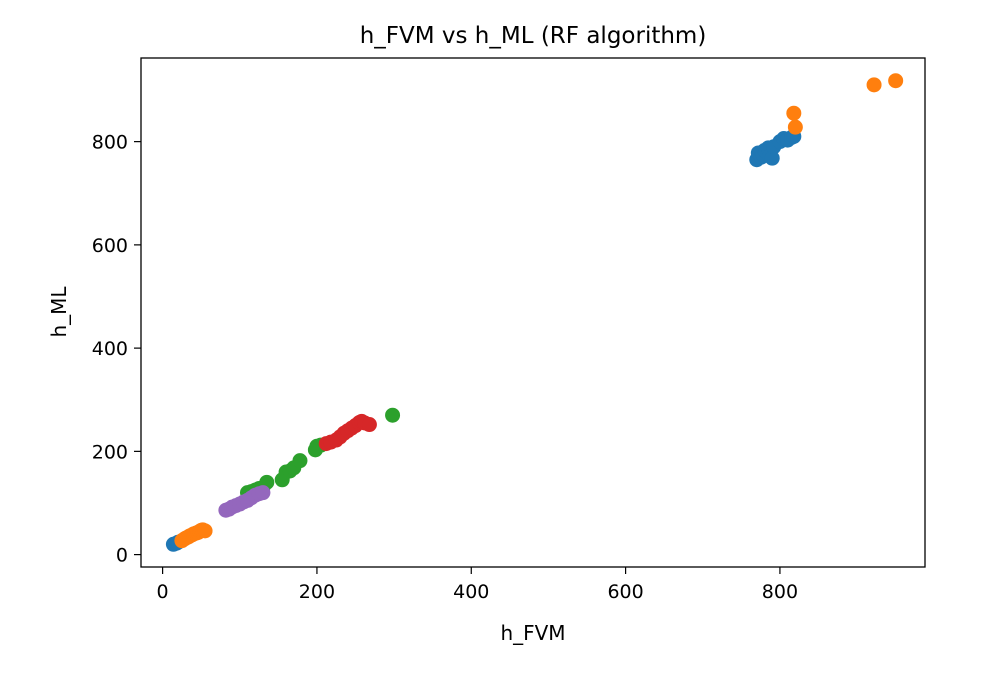 Image resolution: width=1001 pixels, height=674 pixels. What do you see at coordinates (780, 592) in the screenshot?
I see `x-tick-label-800: 800` at bounding box center [780, 592].